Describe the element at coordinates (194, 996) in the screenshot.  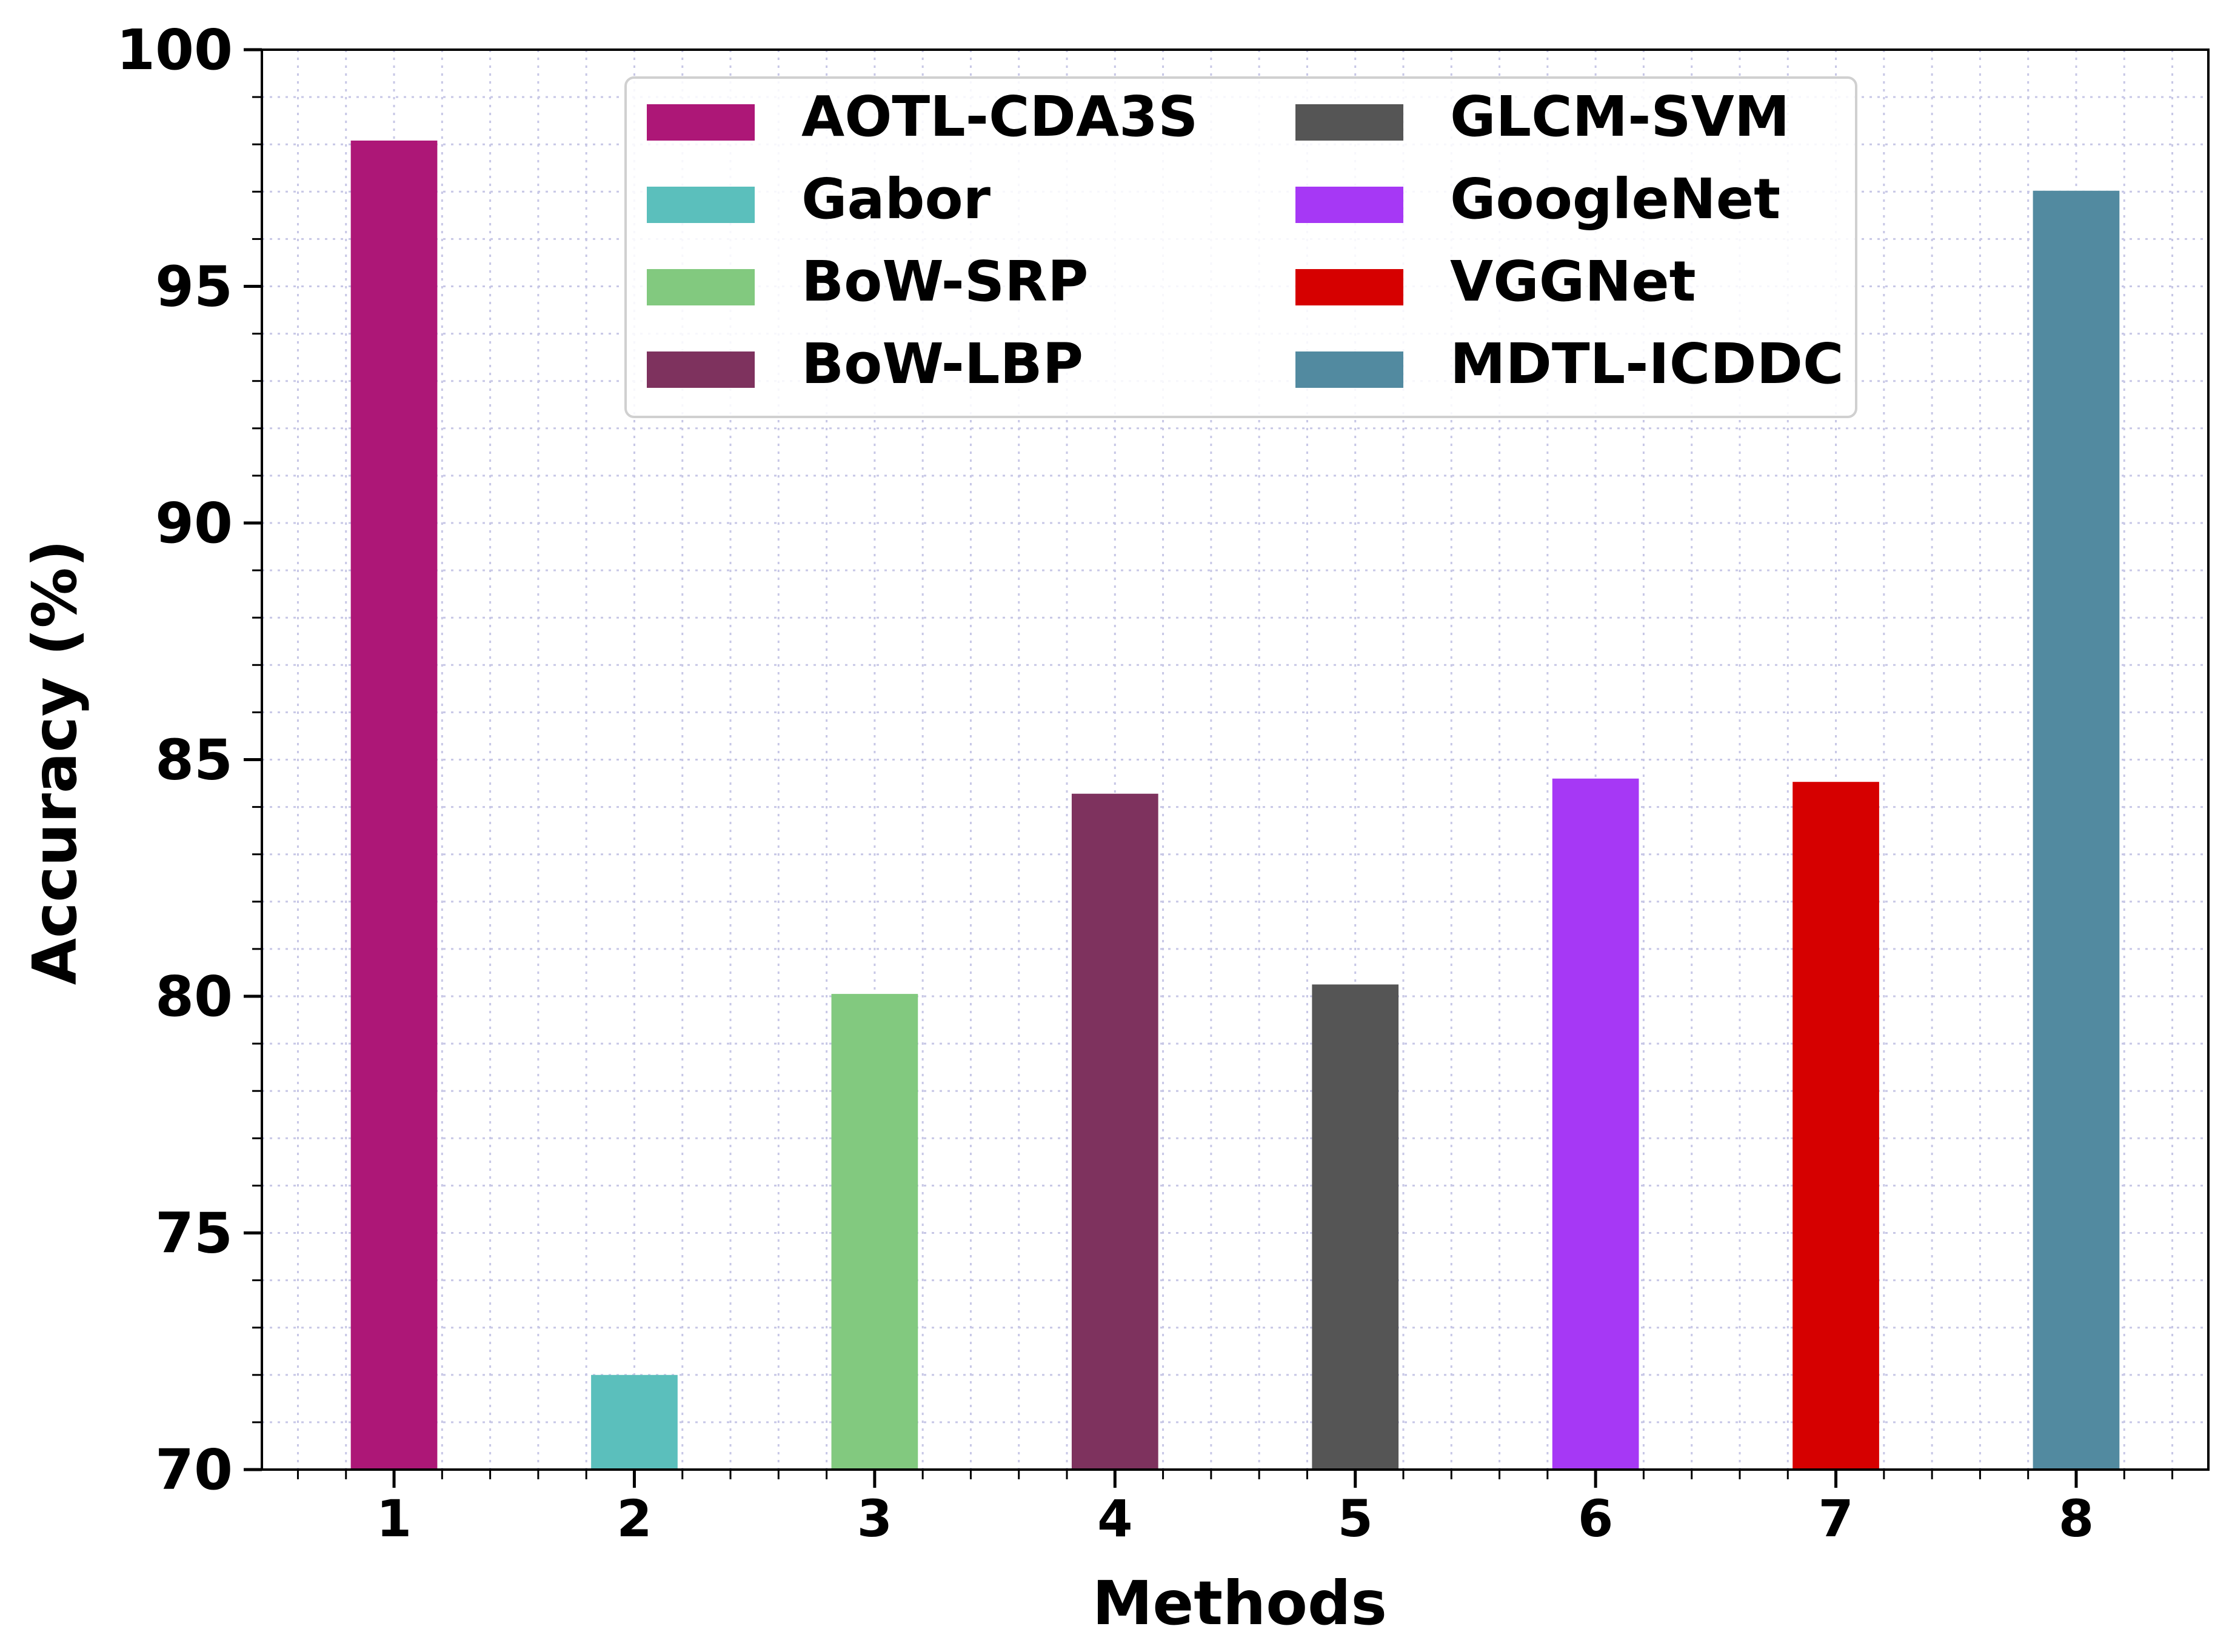
I see `y-tick-label: 80` at that location.